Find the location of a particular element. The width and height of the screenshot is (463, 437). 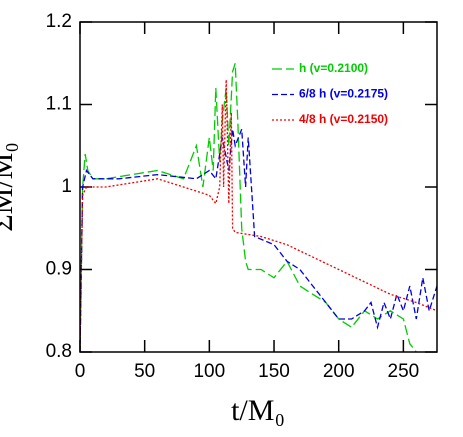

y-tick-label: 1.2 is located at coordinates (59, 21).